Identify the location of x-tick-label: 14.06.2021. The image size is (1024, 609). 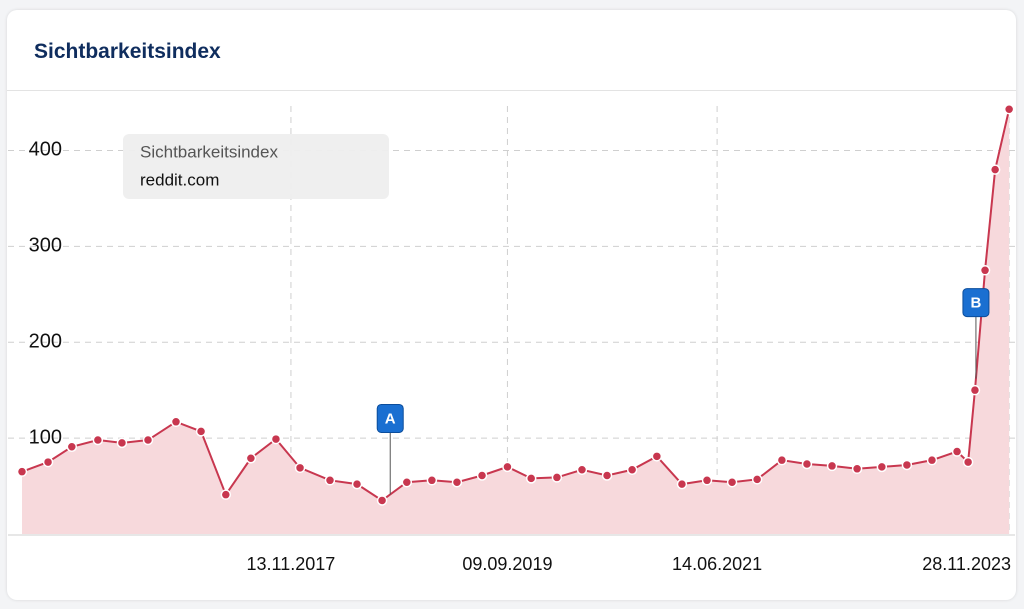
(717, 564).